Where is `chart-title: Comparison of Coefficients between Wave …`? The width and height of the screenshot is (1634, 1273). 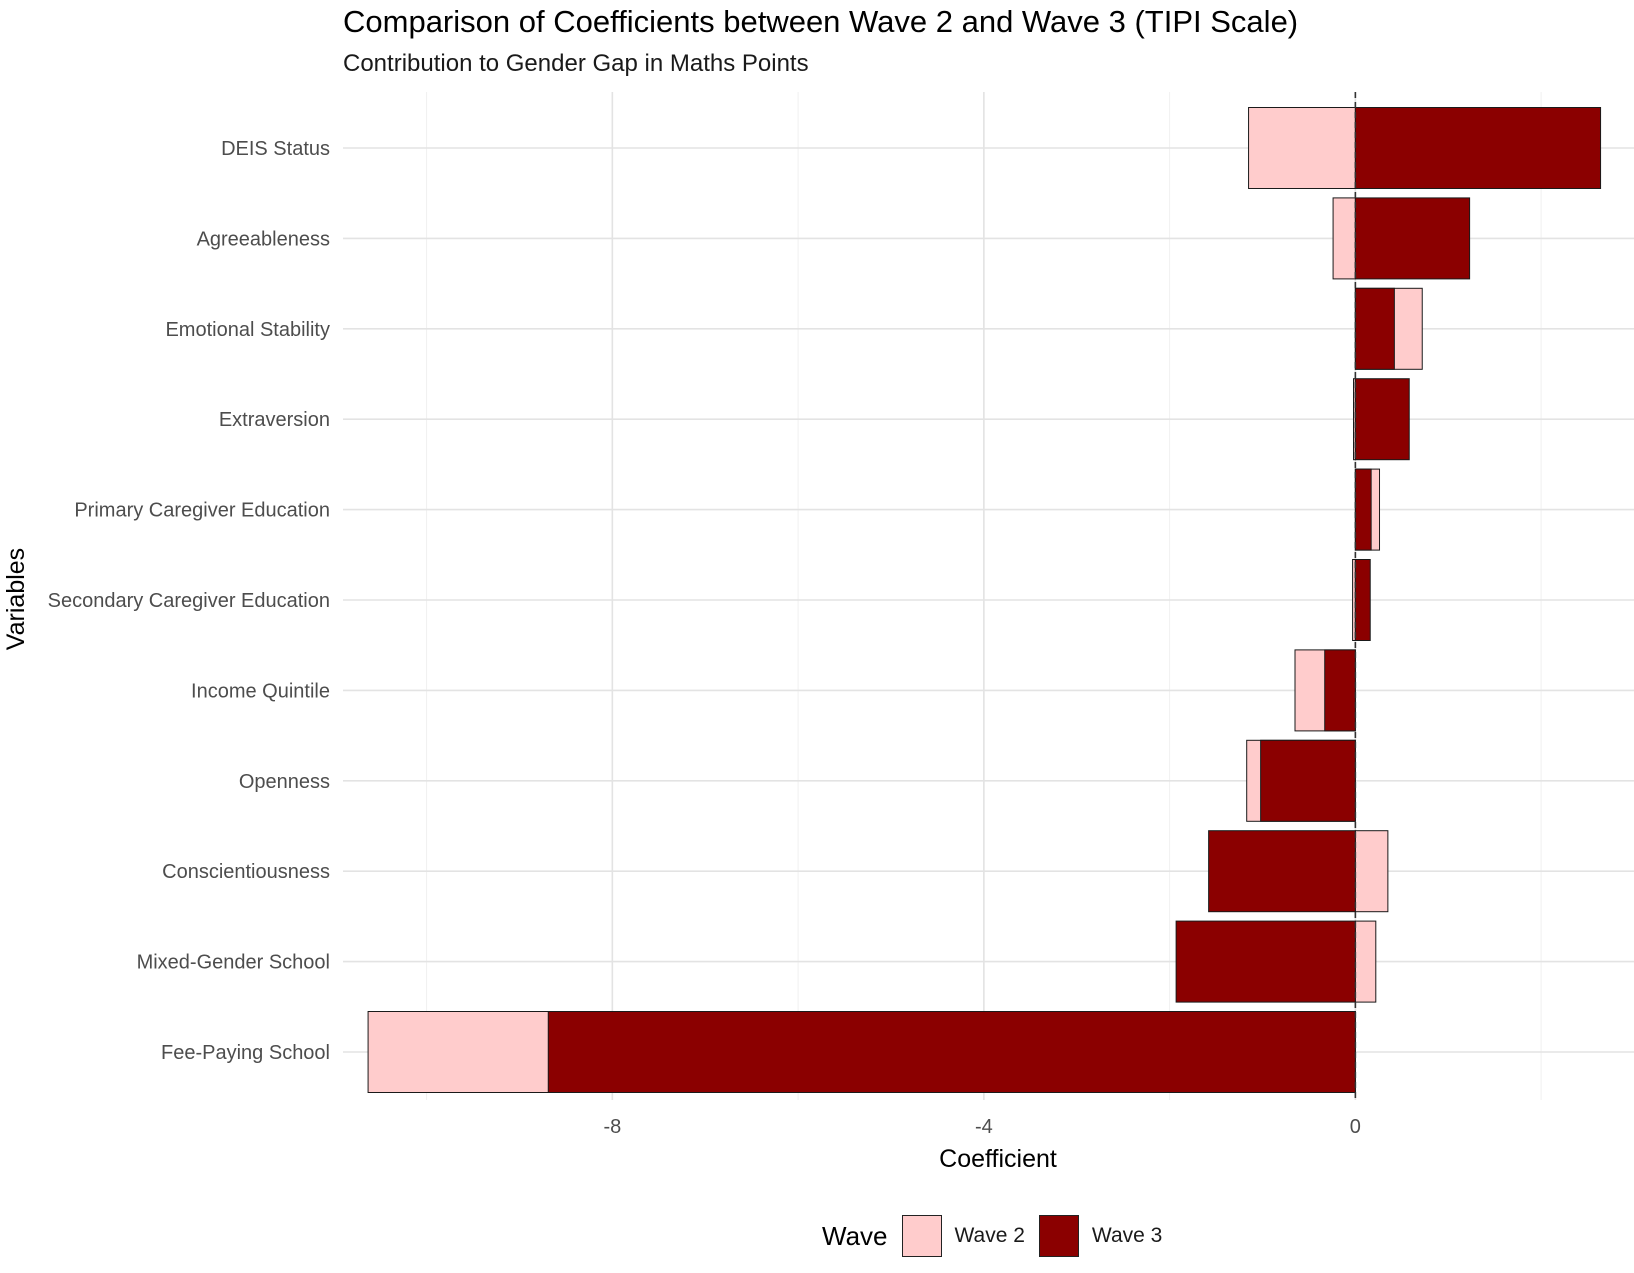 chart-title: Comparison of Coefficients between Wave … is located at coordinates (821, 21).